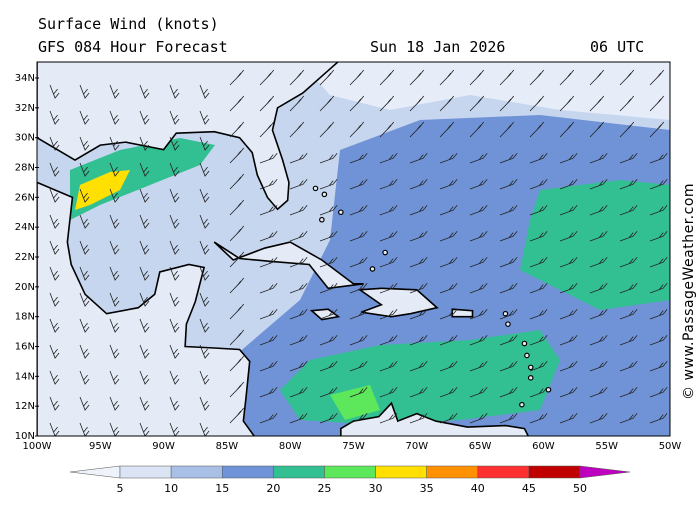  What do you see at coordinates (478, 488) in the screenshot?
I see `colorbar-label: 40` at bounding box center [478, 488].